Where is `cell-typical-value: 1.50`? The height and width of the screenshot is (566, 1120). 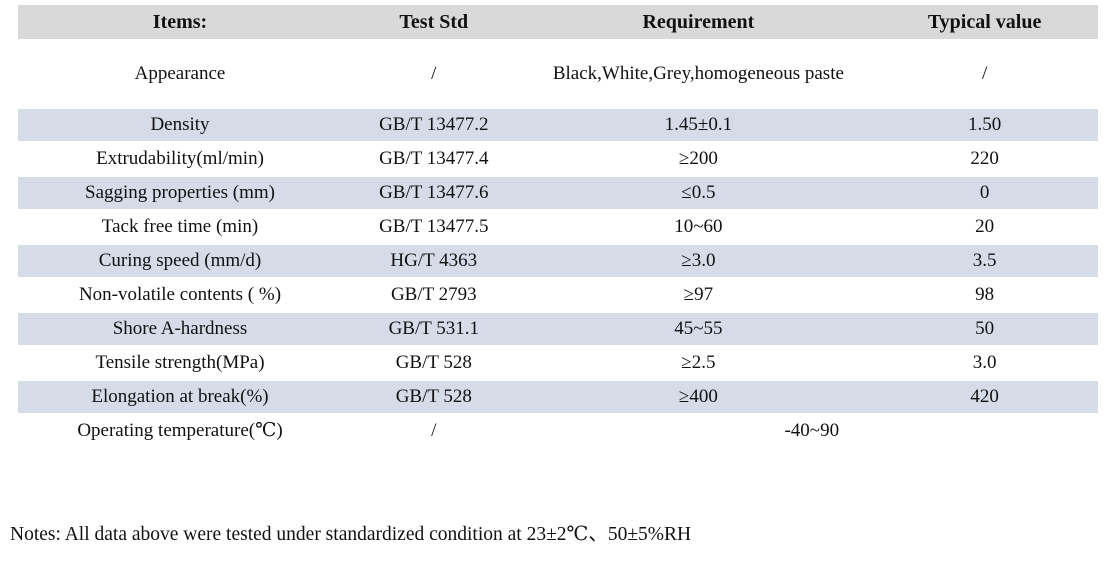 cell-typical-value: 1.50 is located at coordinates (984, 125).